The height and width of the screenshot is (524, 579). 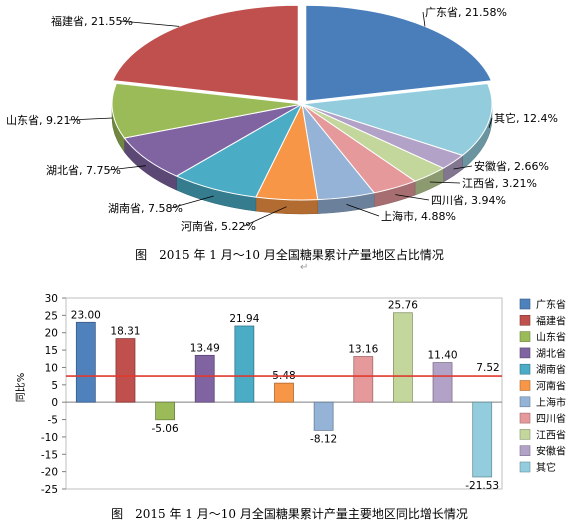 What do you see at coordinates (145, 208) in the screenshot?
I see `pie-label-8: 湖南省, 7.58%` at bounding box center [145, 208].